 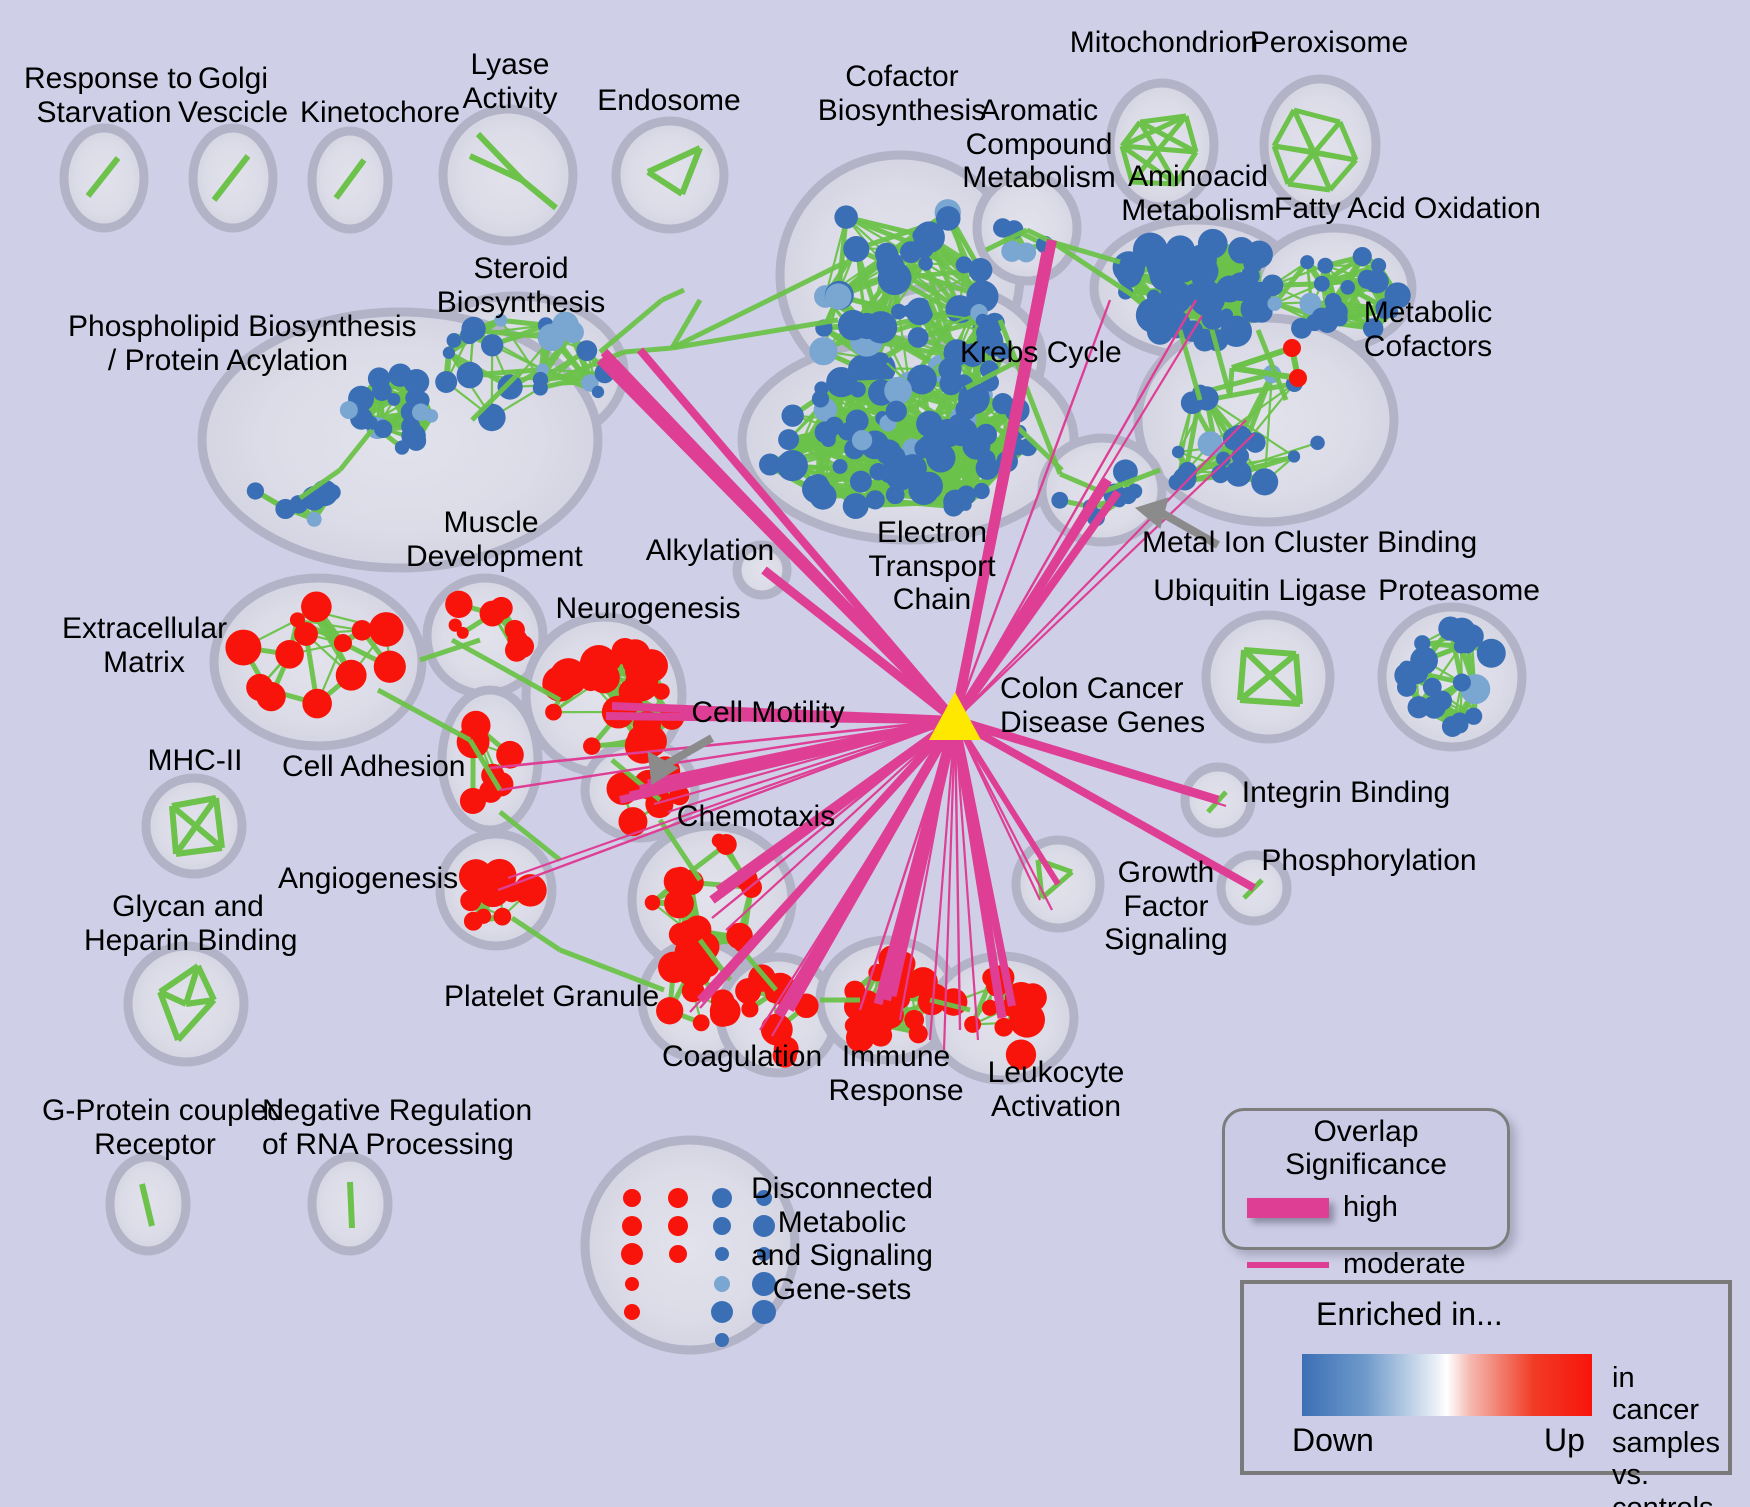 I want to click on legend-enriched-down-label: Down, so click(x=1333, y=1440).